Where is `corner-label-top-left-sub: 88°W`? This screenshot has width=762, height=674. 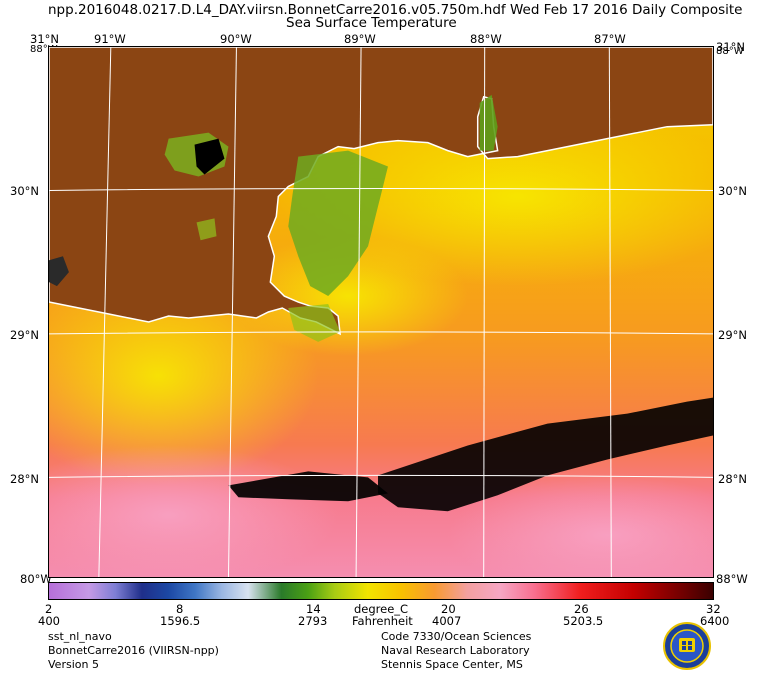
corner-label-top-left-sub: 88°W is located at coordinates (44, 49).